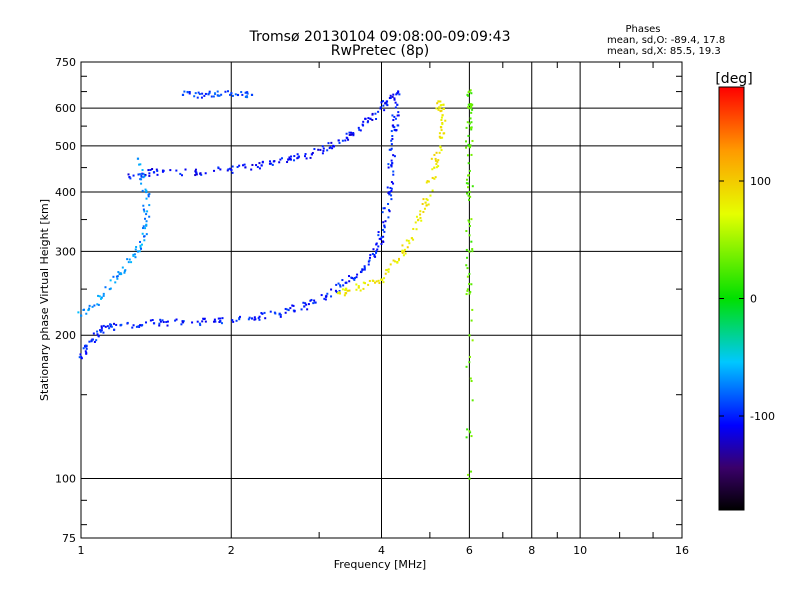 The width and height of the screenshot is (800, 600). I want to click on y-tick-label: 600, so click(65, 108).